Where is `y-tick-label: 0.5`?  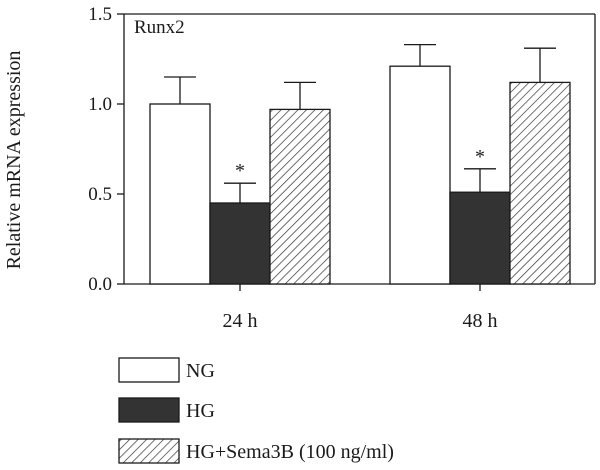 y-tick-label: 0.5 is located at coordinates (100, 194).